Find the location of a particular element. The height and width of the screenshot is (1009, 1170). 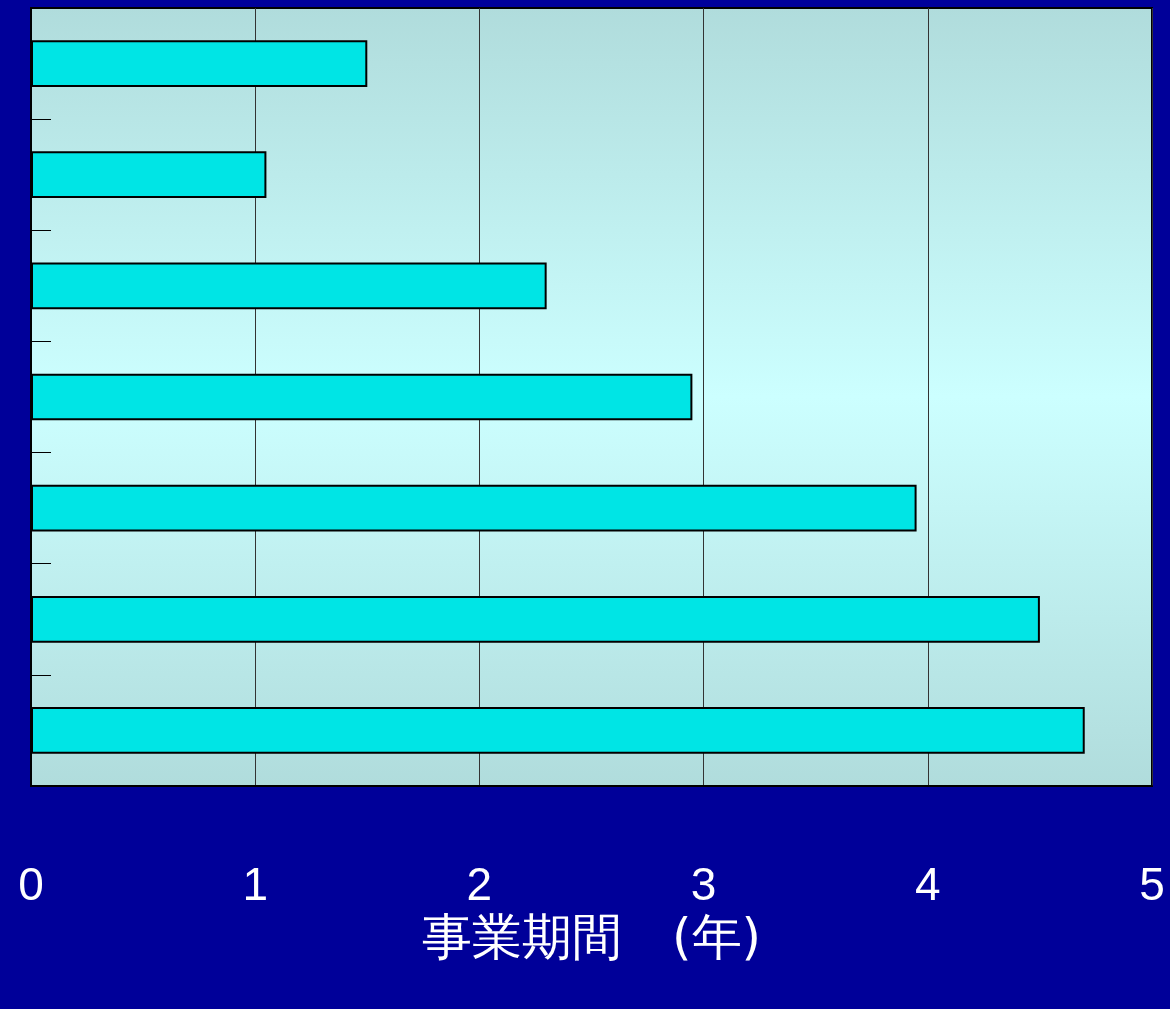

x-tick-label: 5 is located at coordinates (1152, 884).